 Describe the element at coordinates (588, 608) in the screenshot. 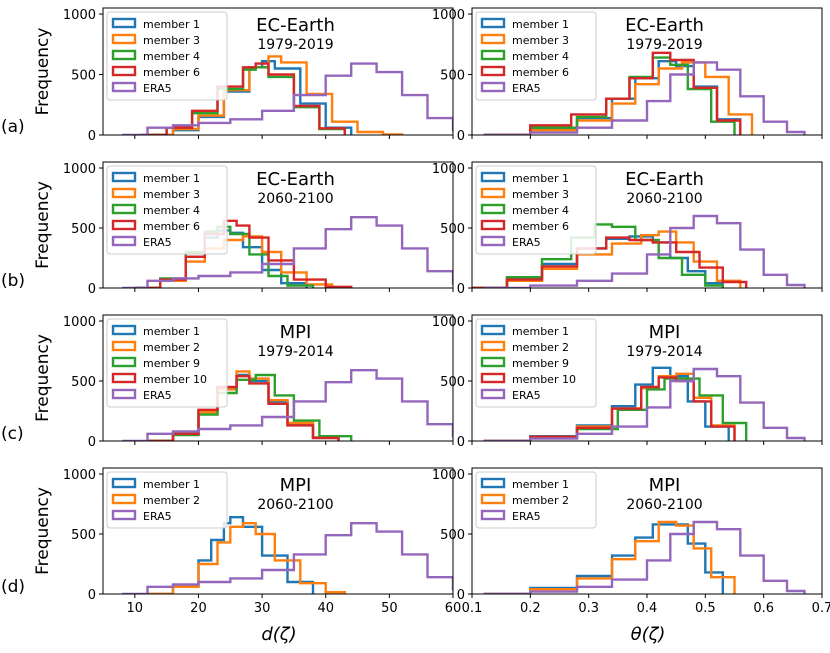

I see `x-tick-label: 0.3` at that location.